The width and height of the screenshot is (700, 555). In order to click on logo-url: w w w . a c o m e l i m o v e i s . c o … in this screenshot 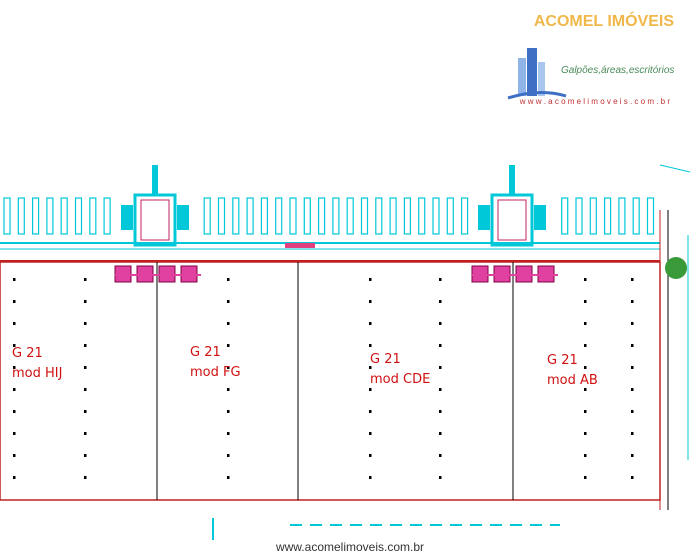, I will do `click(595, 101)`.